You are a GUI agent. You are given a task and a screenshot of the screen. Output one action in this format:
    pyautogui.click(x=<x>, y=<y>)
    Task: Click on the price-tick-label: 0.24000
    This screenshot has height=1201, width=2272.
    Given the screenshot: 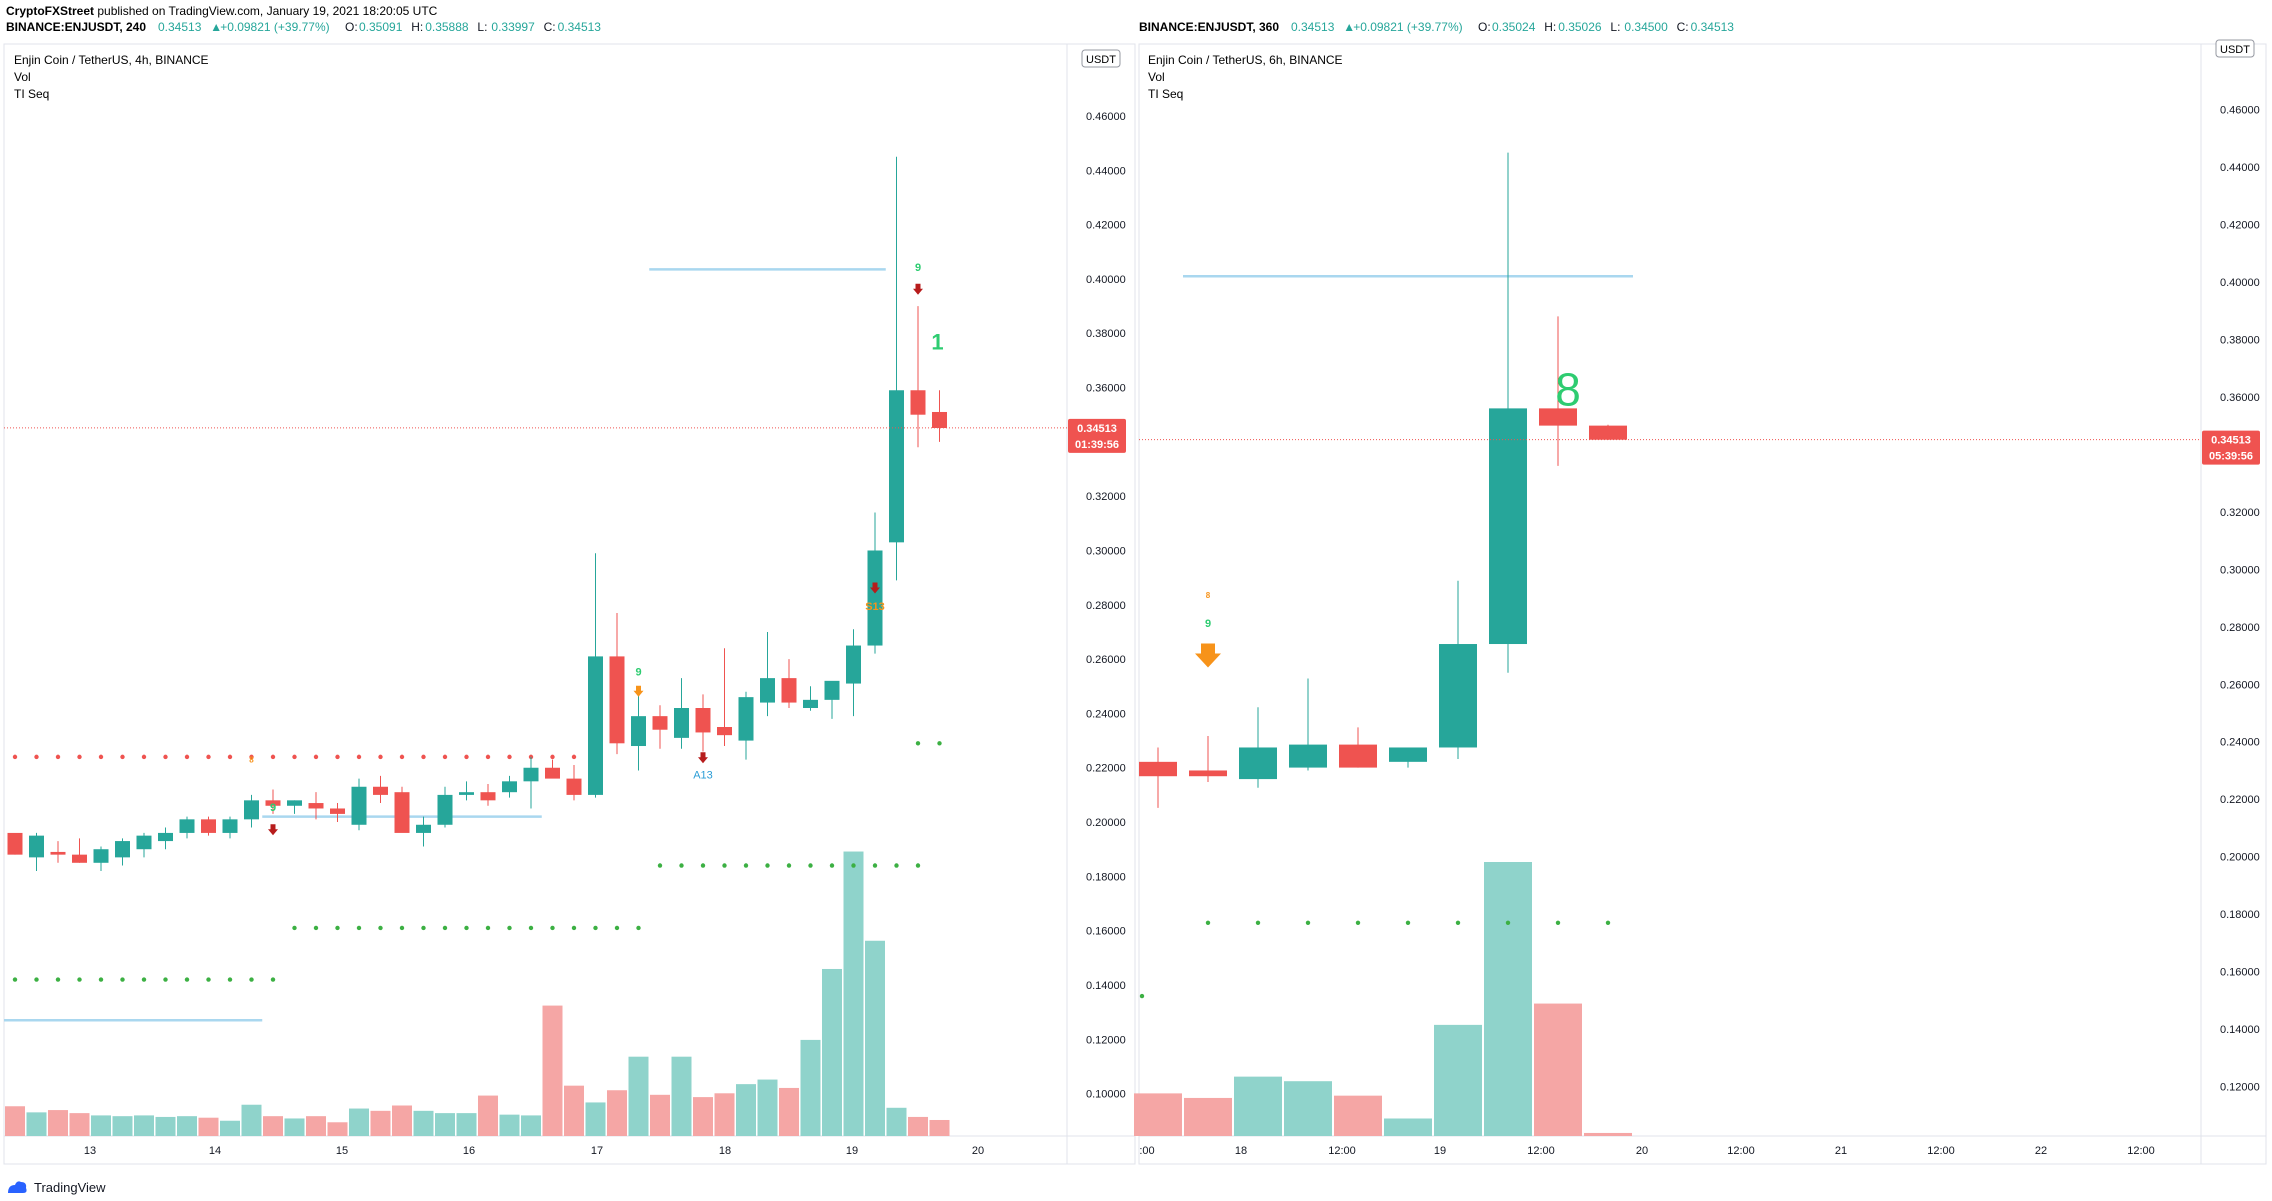 What is the action you would take?
    pyautogui.click(x=1106, y=714)
    